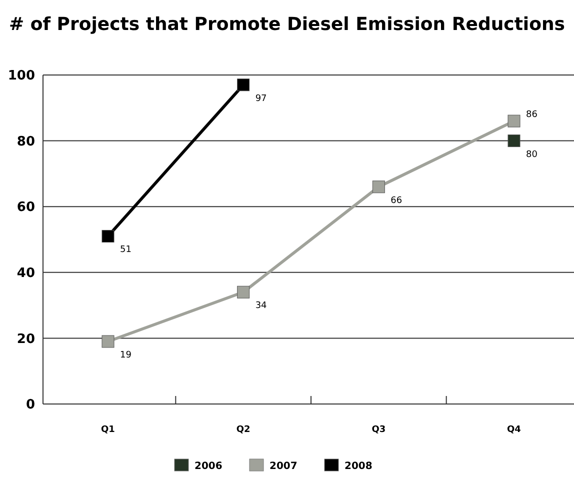 The image size is (574, 479). I want to click on chart-title: # of Projects that Promote Diesel Emission Reductions, so click(287, 24).